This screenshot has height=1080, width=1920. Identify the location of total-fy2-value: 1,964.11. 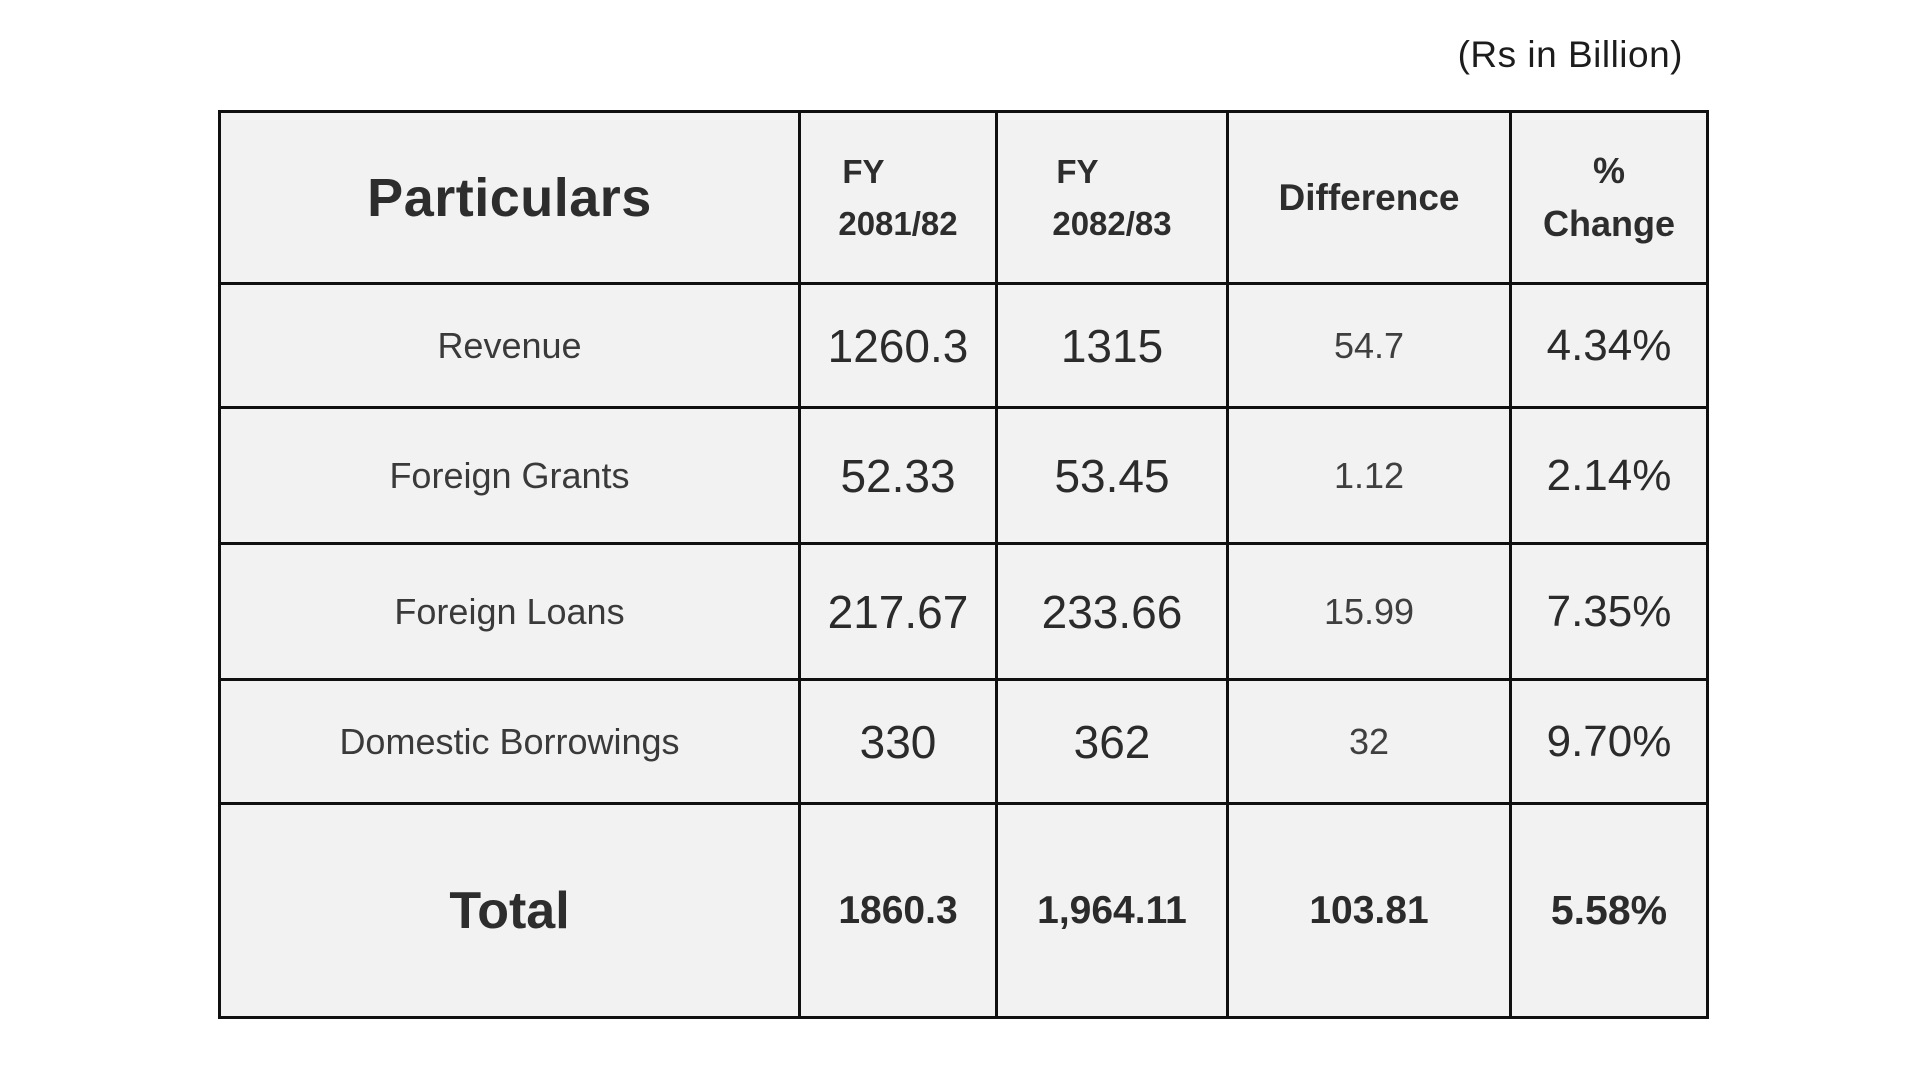
(1112, 910).